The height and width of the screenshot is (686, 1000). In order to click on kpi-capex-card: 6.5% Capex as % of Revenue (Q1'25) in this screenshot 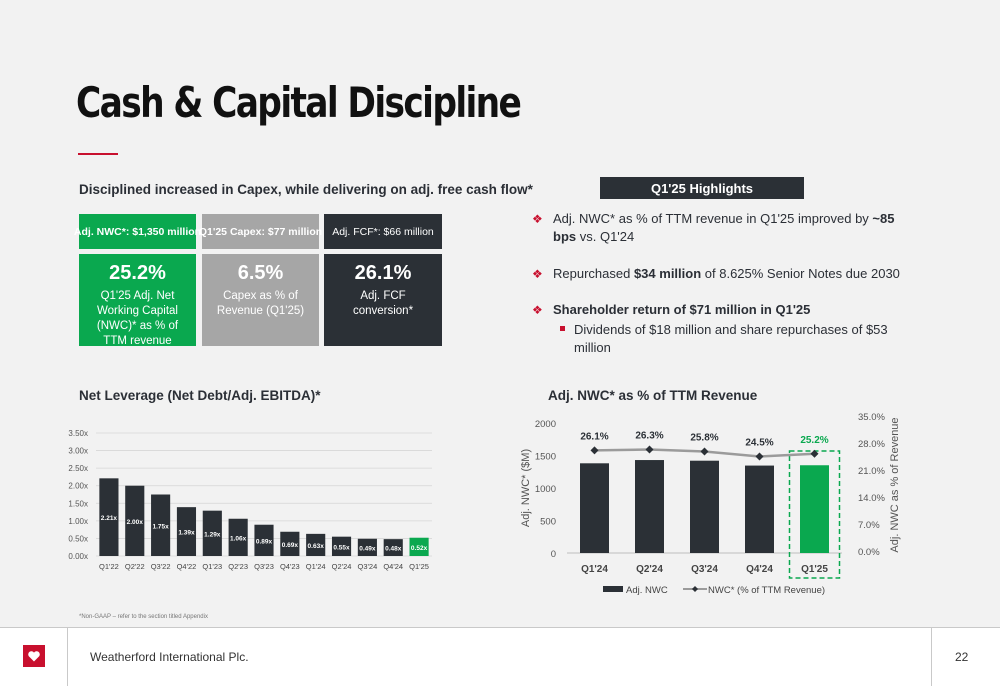, I will do `click(260, 300)`.